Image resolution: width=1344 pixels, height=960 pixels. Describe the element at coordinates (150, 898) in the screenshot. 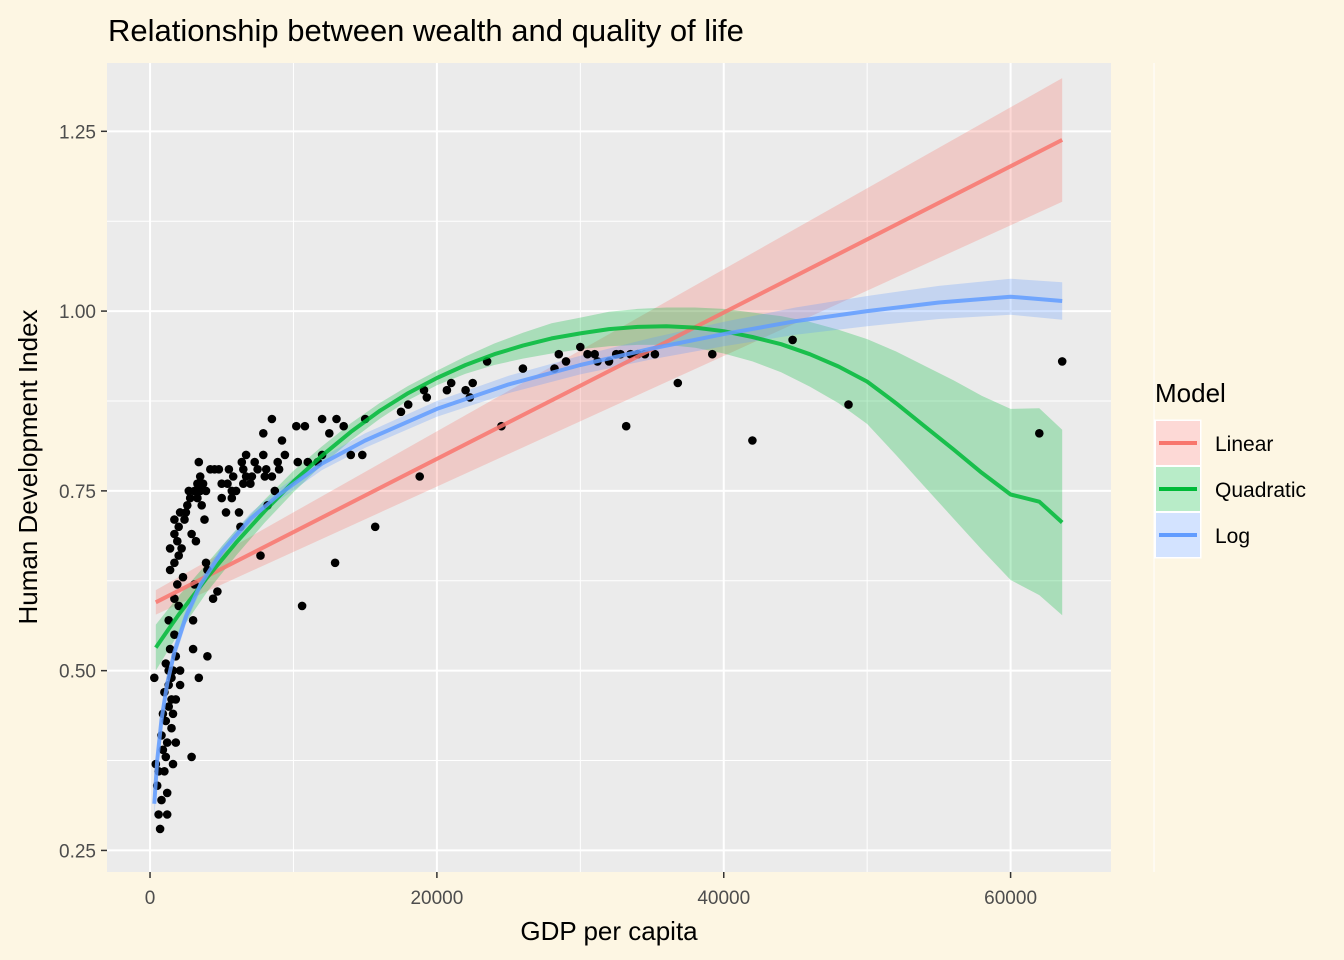

I see `x-tick-label: 0` at that location.